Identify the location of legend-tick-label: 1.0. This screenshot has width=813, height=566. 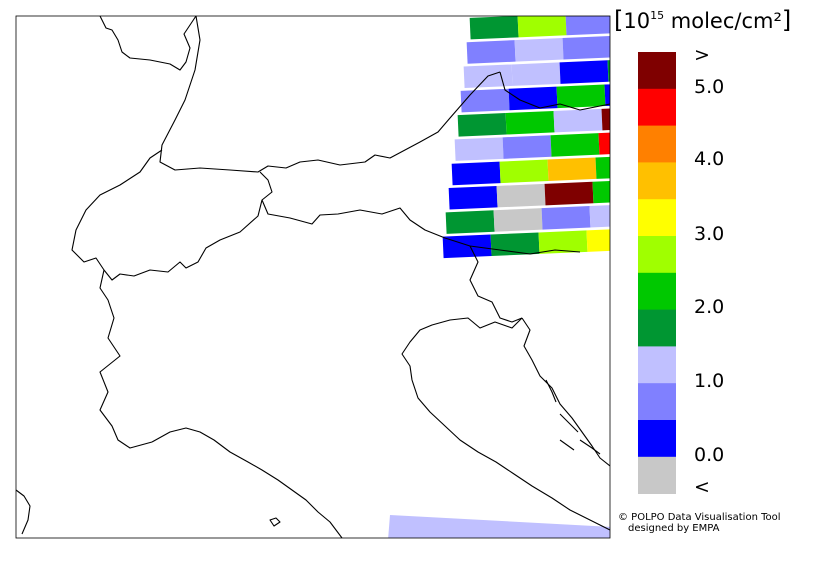
(709, 381).